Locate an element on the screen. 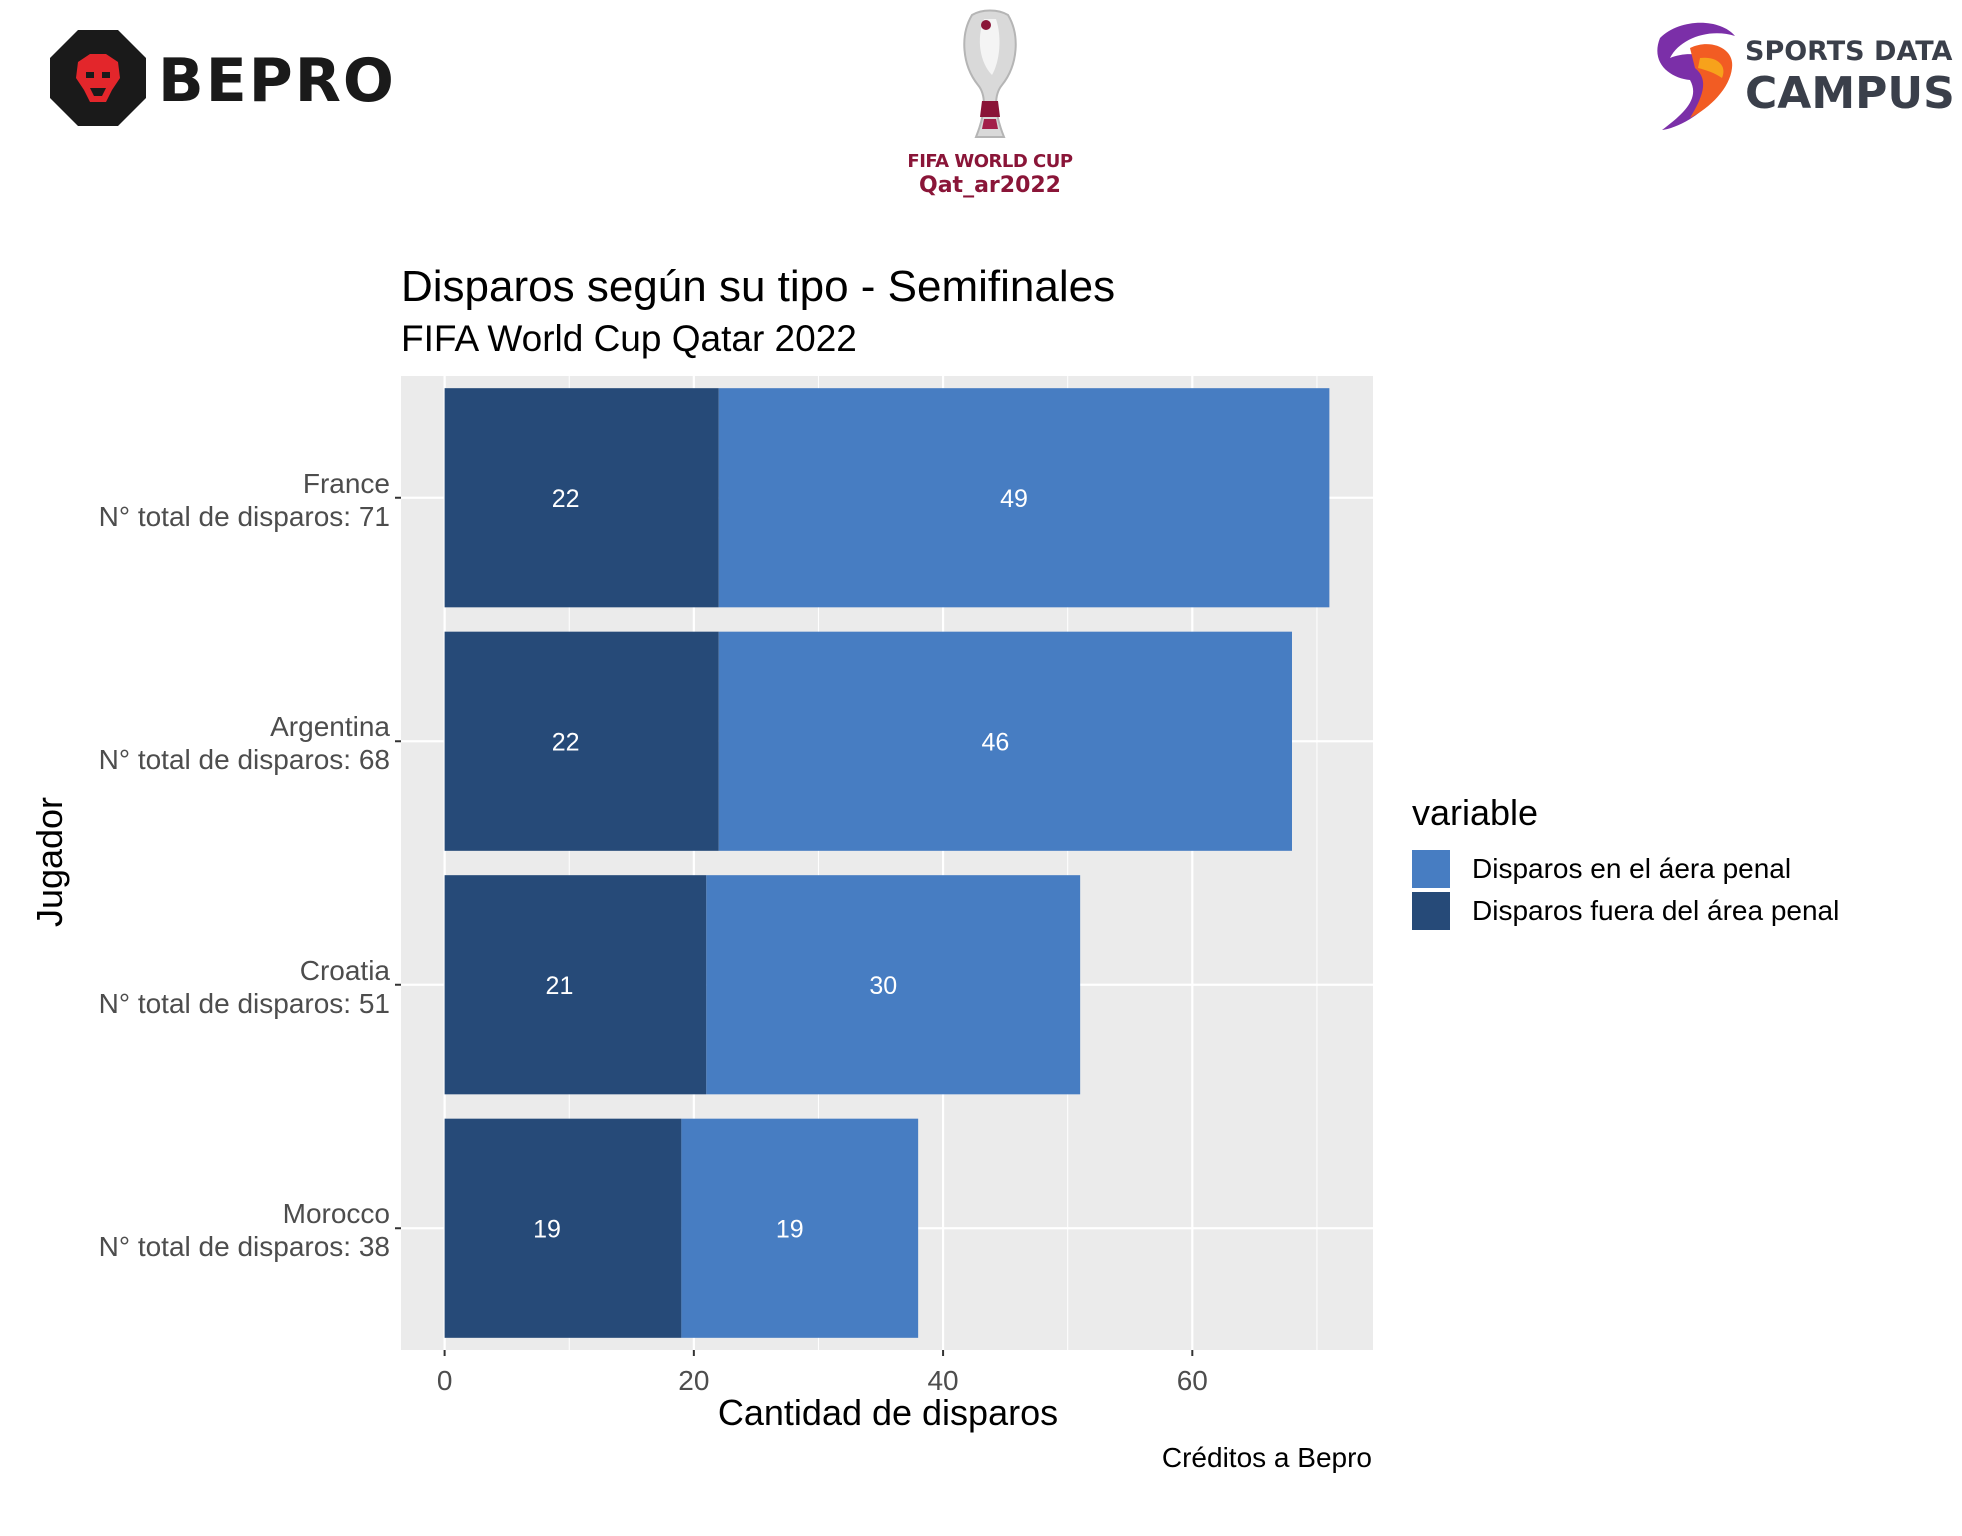  campus-text: CAMPUS is located at coordinates (1850, 93).